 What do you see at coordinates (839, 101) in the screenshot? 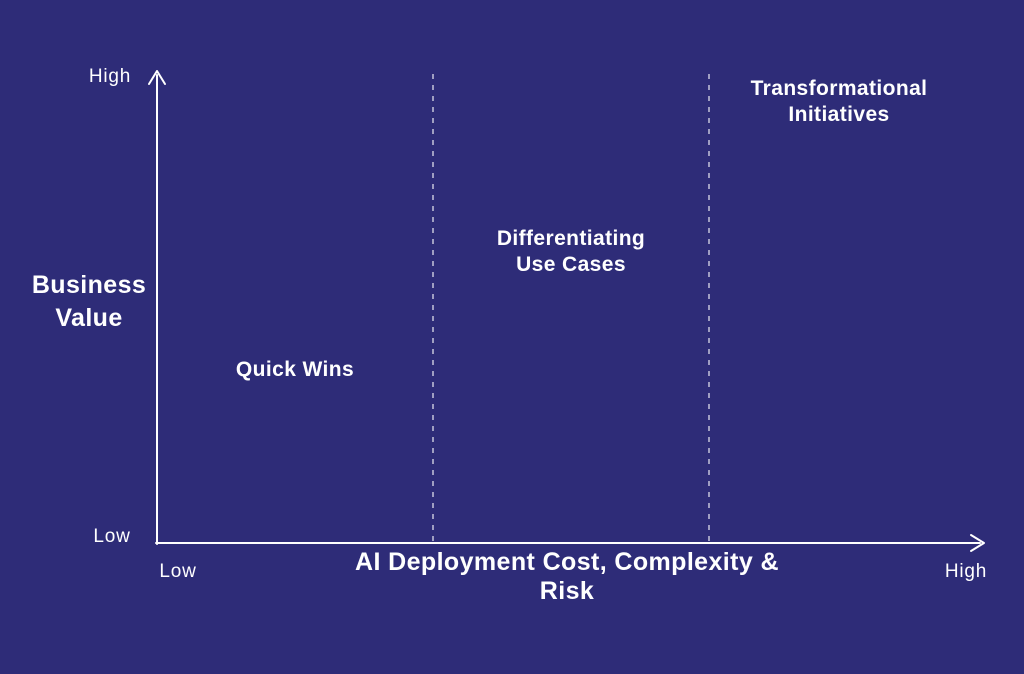
I see `zone-label-transformational-initiatives: Transformational Initiatives` at bounding box center [839, 101].